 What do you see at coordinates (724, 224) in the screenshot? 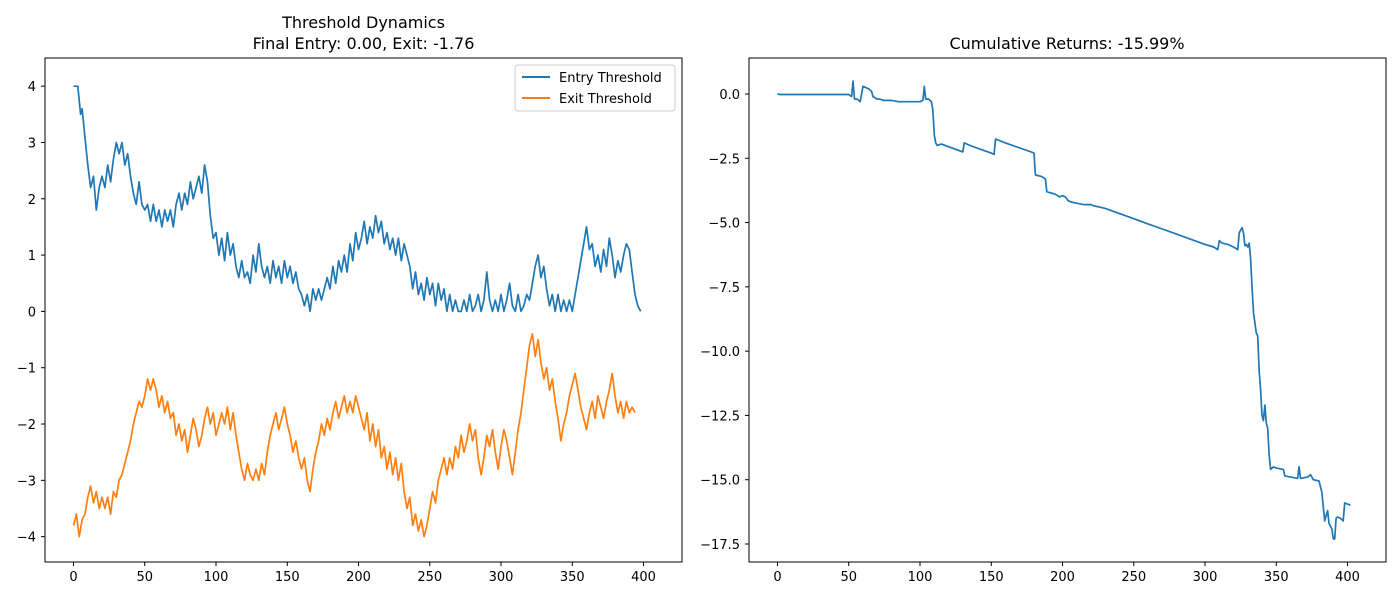
I see `y-tick-label: −5.0` at bounding box center [724, 224].